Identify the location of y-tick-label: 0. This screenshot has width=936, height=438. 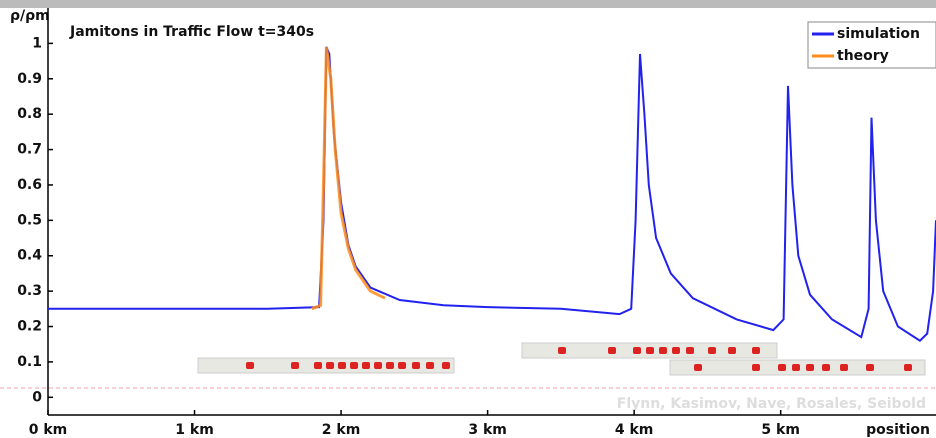
(37, 397).